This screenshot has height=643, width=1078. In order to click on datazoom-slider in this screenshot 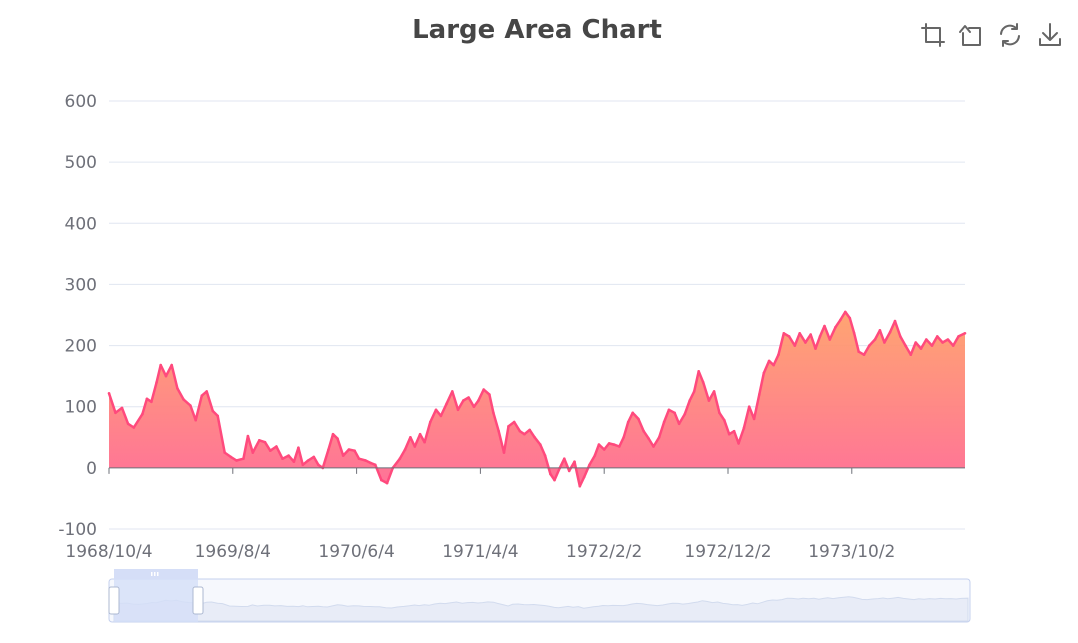, I will do `click(539, 596)`.